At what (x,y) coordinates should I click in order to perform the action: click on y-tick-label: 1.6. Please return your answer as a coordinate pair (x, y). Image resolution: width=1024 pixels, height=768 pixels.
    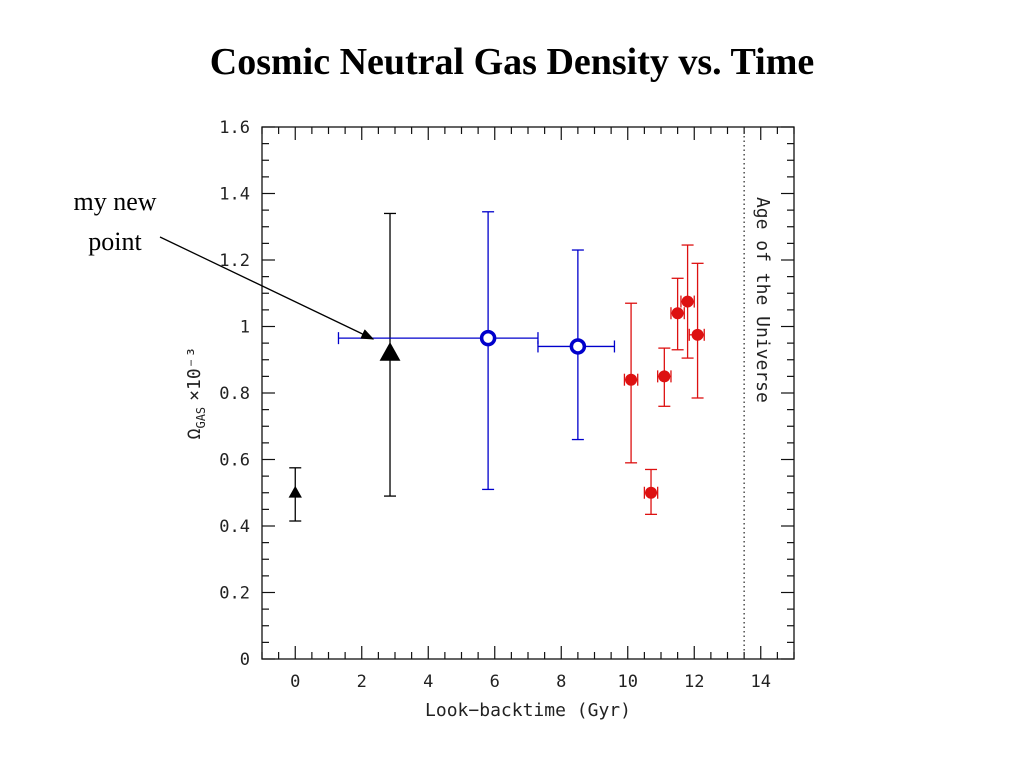
    Looking at the image, I should click on (234, 128).